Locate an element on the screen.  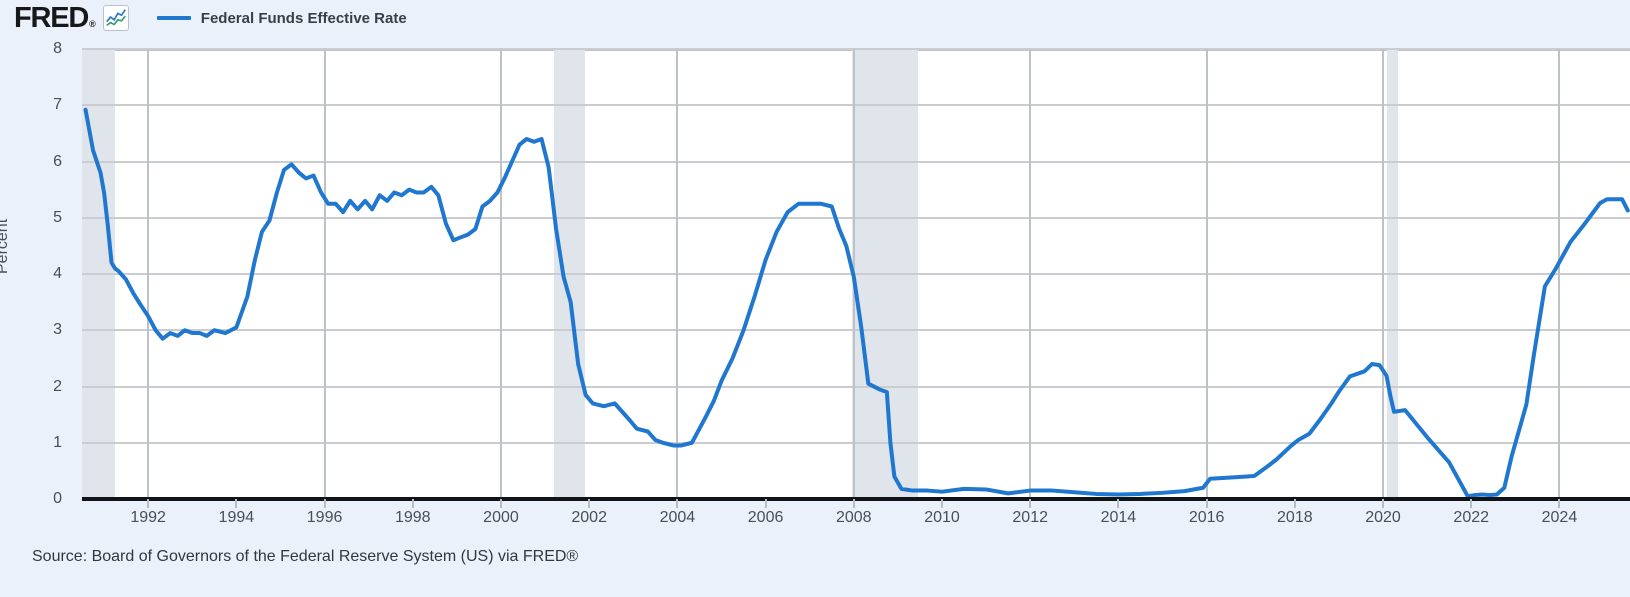
x-axis-tick-label: 2010 is located at coordinates (942, 517).